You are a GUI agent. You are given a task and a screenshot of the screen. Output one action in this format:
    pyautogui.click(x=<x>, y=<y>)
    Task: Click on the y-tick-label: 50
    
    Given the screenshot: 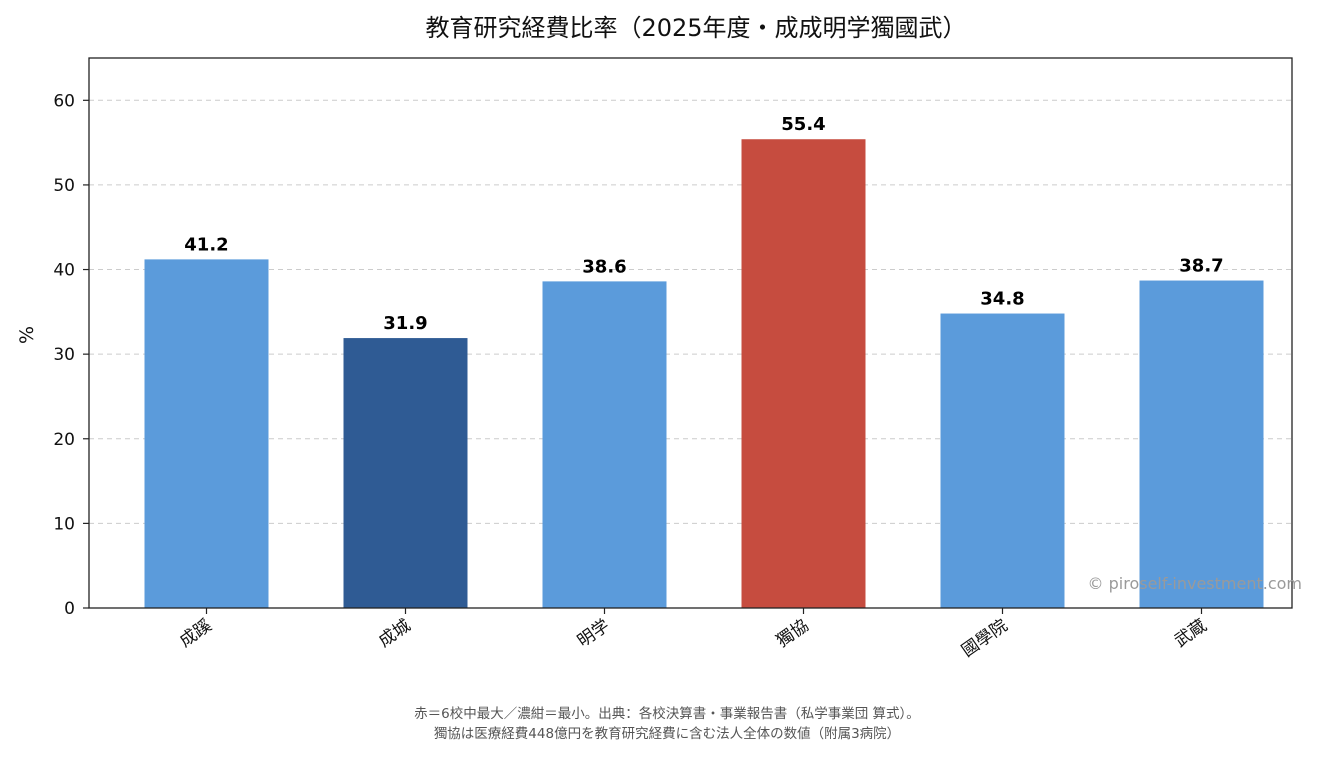 What is the action you would take?
    pyautogui.click(x=64, y=186)
    